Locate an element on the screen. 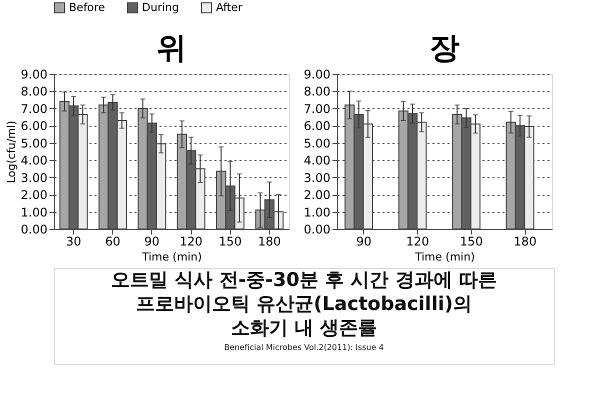 This screenshot has height=400, width=600. text: Beneficial Microbes Vol.2(2011): Issue 4 is located at coordinates (304, 347).